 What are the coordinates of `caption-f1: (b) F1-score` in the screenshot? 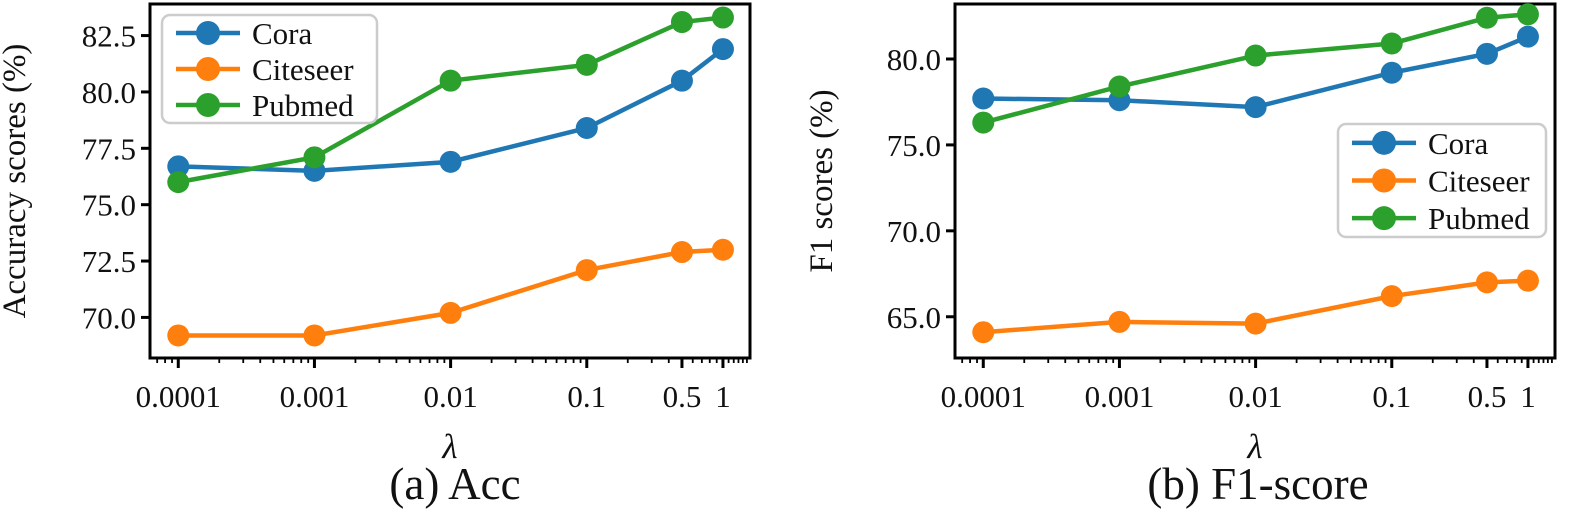 It's located at (1258, 484).